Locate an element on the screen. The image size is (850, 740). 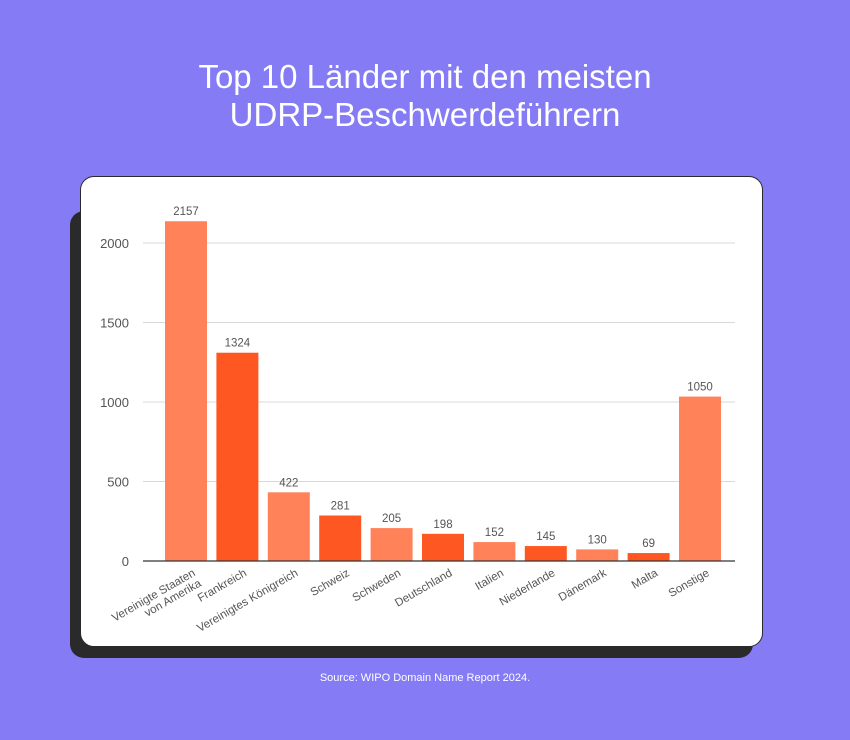
data-label: 205 is located at coordinates (391, 519).